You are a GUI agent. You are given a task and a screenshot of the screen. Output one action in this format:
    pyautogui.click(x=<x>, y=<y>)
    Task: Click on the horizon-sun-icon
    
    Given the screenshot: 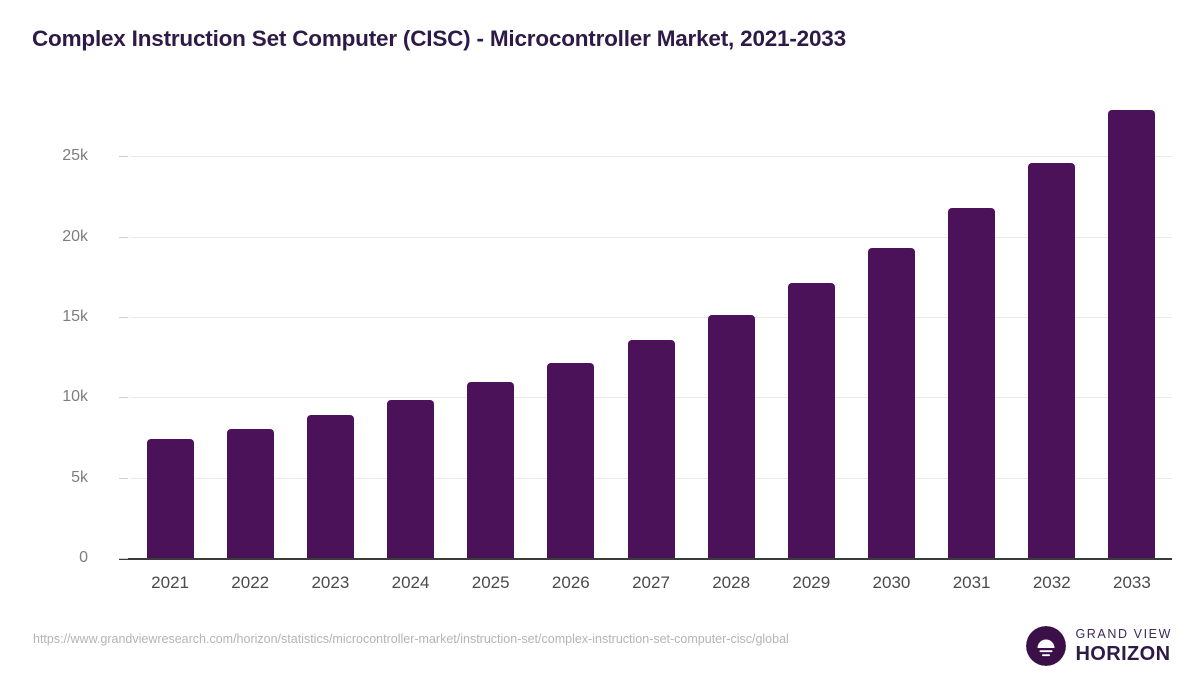 What is the action you would take?
    pyautogui.click(x=1046, y=646)
    